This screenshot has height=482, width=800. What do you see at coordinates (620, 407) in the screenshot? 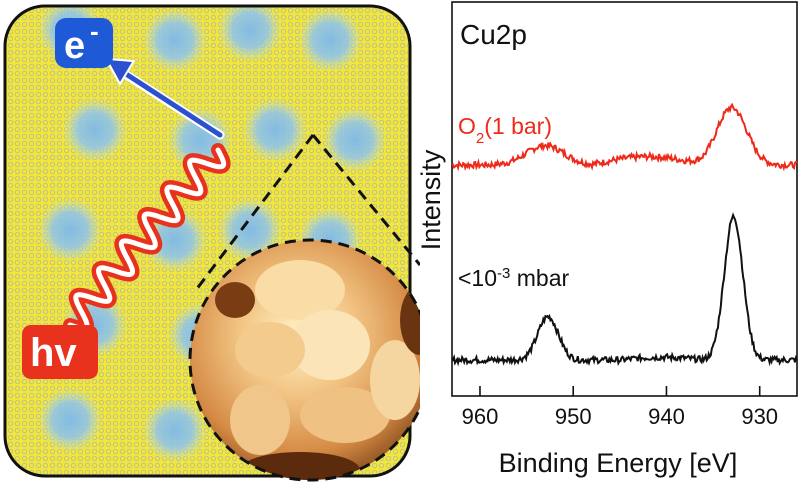
I see `x-axis-ticks: 960 950 940 930` at bounding box center [620, 407].